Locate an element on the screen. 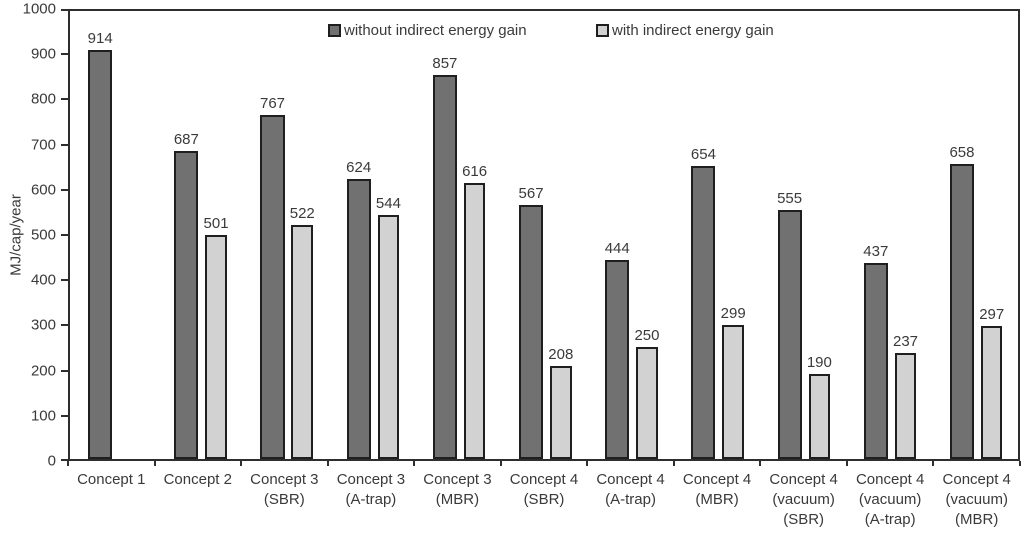  x-category-label: Concept 4 (MBR) is located at coordinates (717, 490).